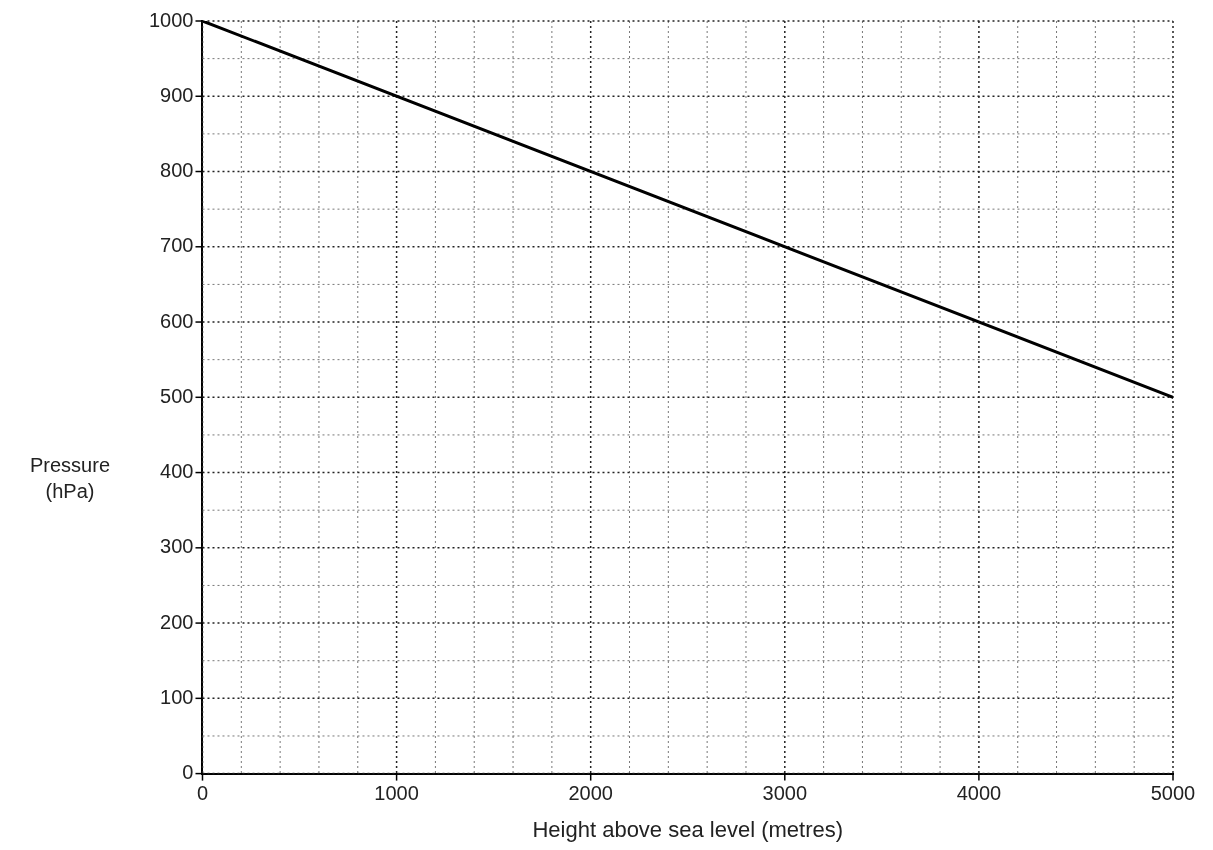 The image size is (1213, 850). Describe the element at coordinates (1173, 793) in the screenshot. I see `x-tick-label: 5000` at that location.